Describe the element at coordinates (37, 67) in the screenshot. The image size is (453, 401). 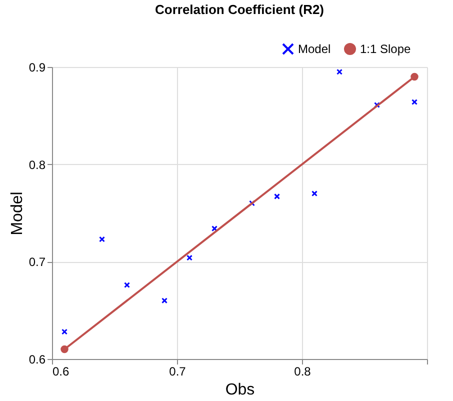
I see `y-tick-label: 0.9` at that location.